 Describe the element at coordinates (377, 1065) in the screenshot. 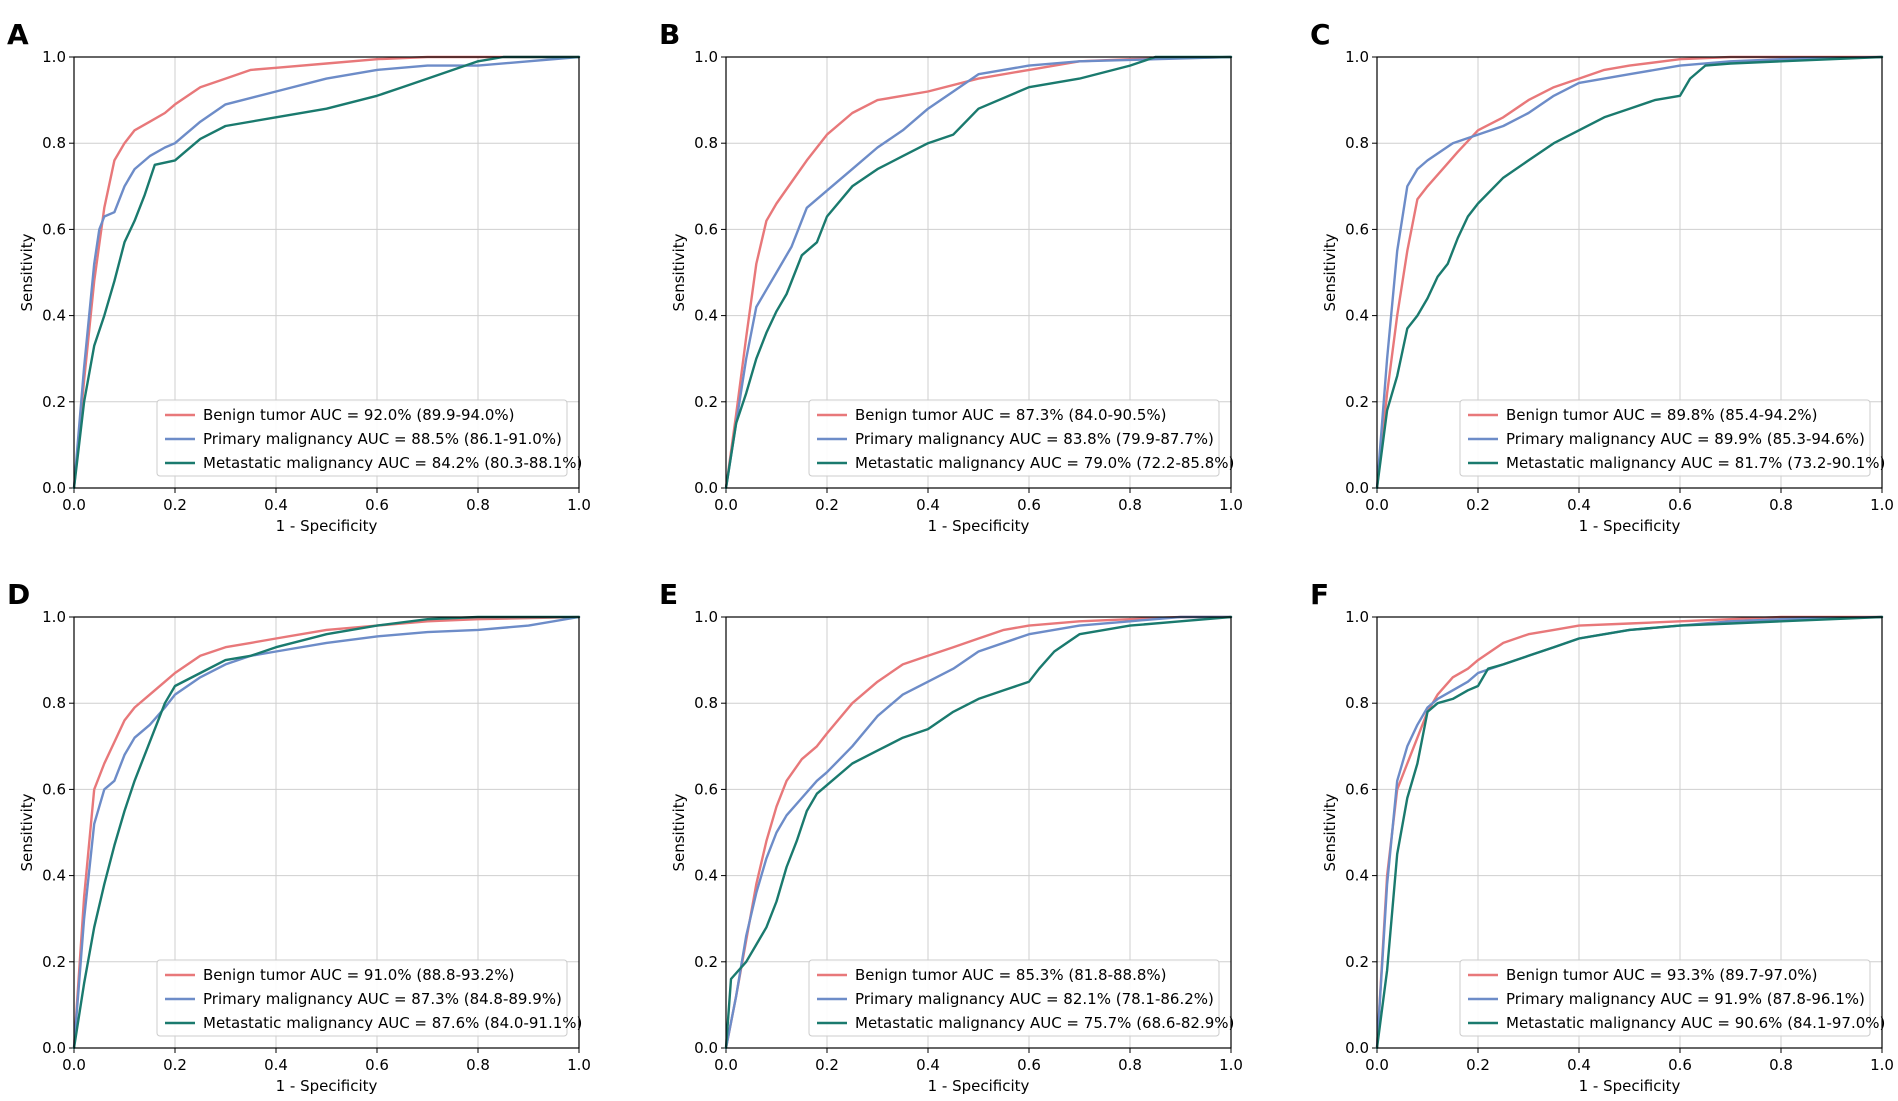

I see `chart-3-x-tick-label-3: 0.6` at that location.